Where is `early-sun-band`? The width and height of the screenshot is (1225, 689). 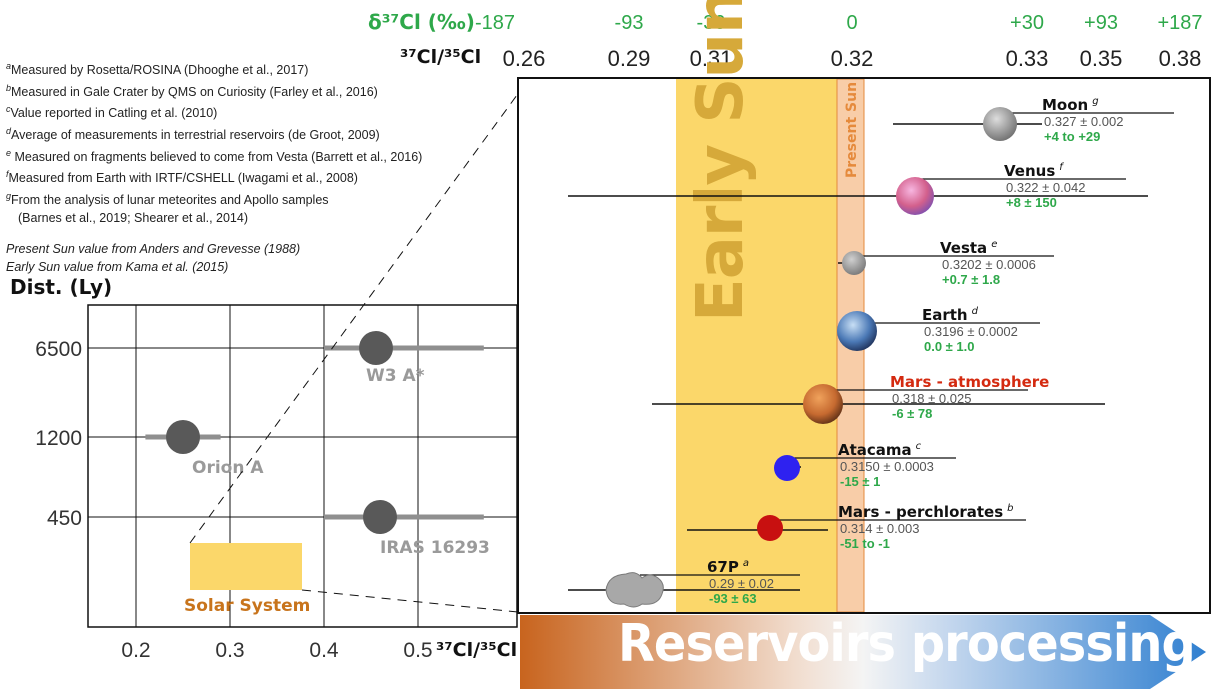
early-sun-band is located at coordinates (756, 345).